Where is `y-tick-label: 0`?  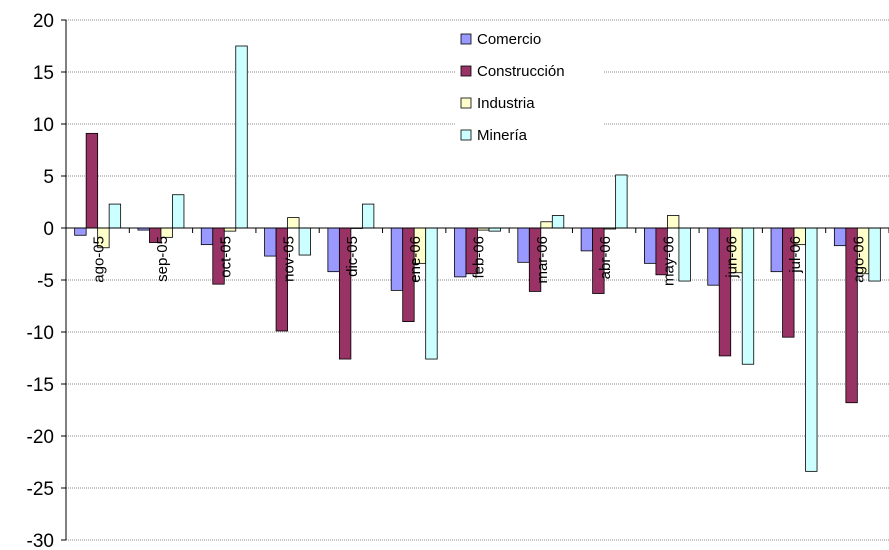 y-tick-label: 0 is located at coordinates (48, 229).